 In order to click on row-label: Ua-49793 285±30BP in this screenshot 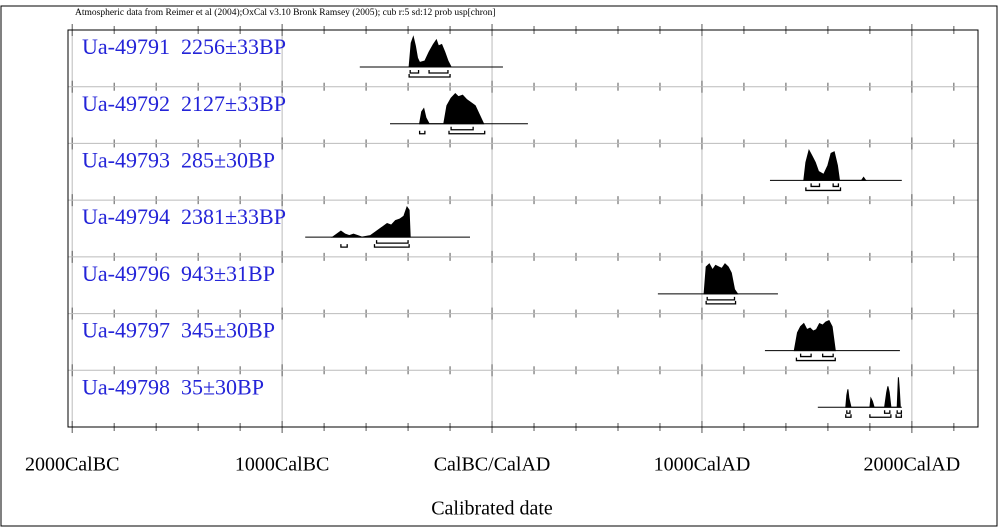, I will do `click(178, 159)`.